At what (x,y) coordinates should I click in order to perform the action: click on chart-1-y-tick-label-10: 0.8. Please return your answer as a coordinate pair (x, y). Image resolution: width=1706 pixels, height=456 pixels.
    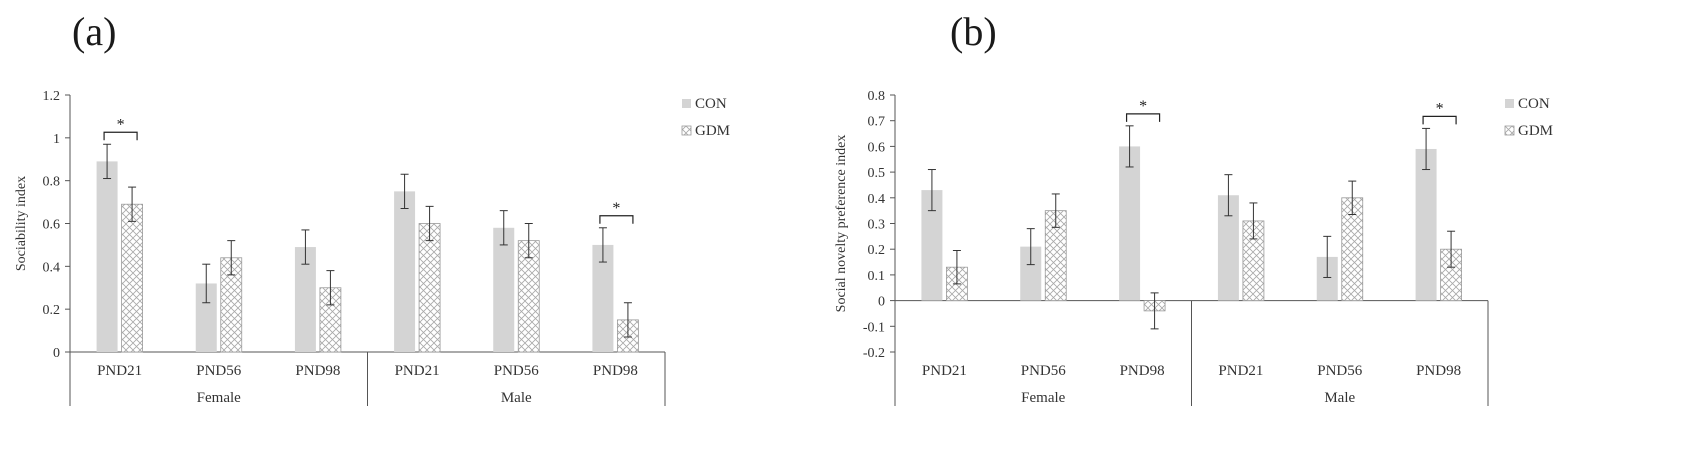
    Looking at the image, I should click on (877, 96).